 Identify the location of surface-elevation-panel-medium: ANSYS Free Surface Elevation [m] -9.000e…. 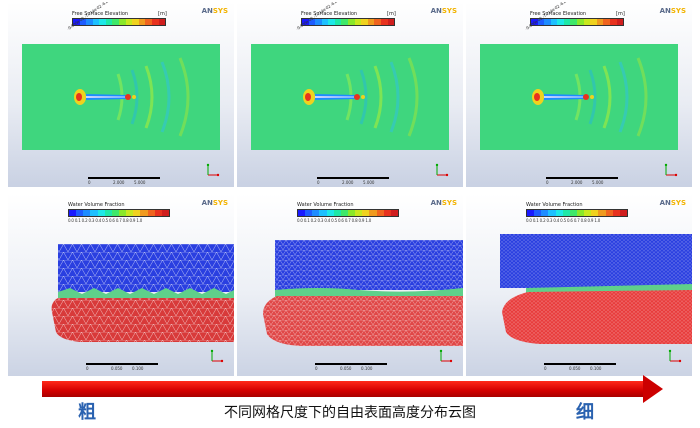
(350, 94).